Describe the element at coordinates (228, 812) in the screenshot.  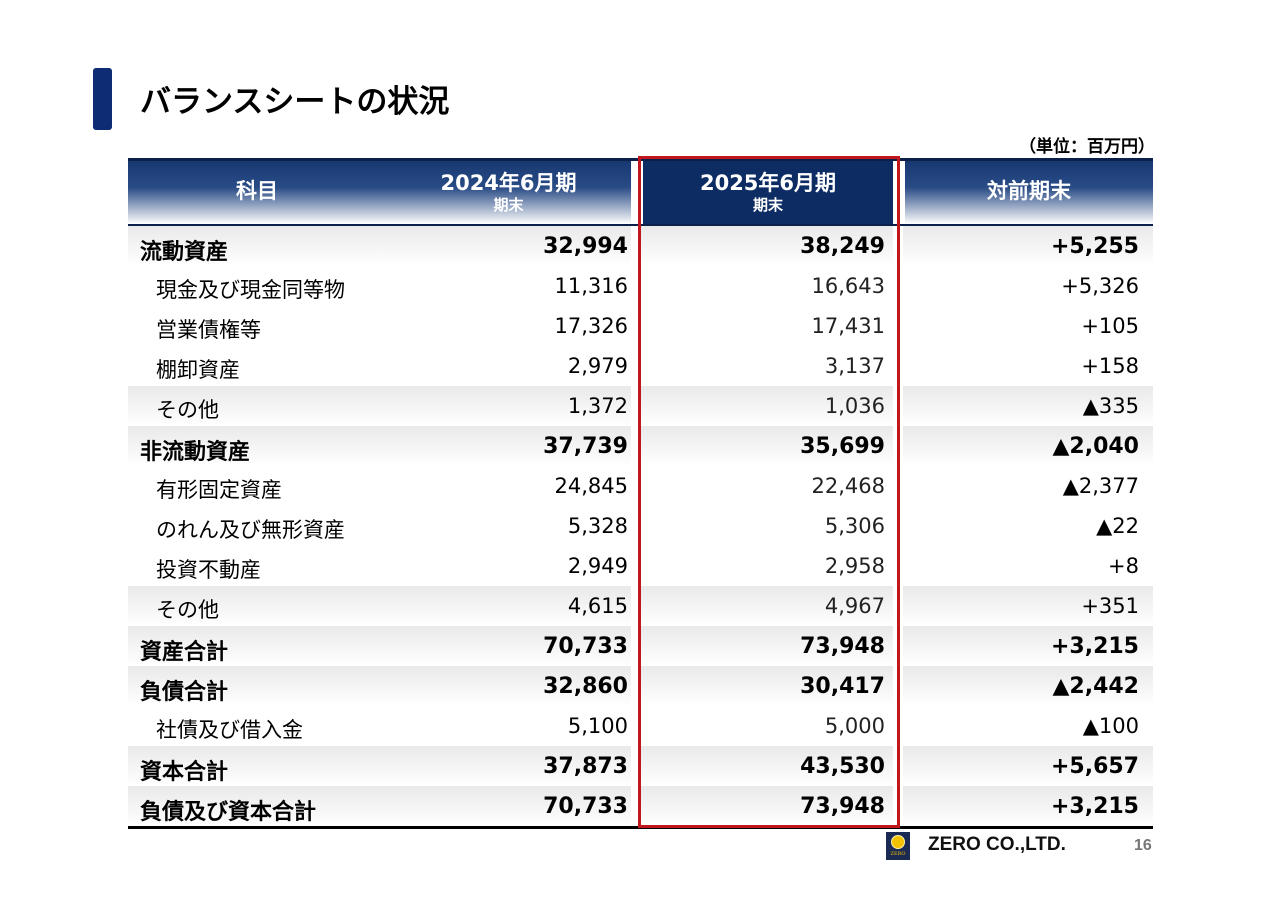
I see `row-item-name: 負債及び資本合計` at that location.